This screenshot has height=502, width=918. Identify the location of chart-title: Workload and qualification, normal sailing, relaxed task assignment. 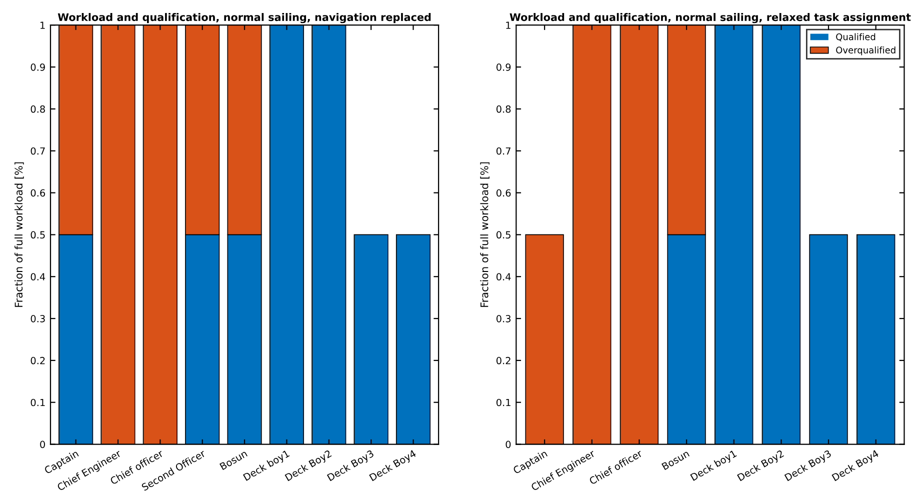
(710, 18).